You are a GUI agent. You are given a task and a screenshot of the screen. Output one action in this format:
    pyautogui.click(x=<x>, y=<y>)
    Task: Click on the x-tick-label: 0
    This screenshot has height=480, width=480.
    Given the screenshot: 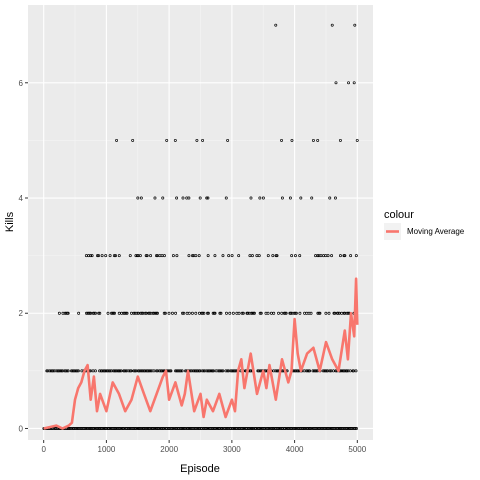 What is the action you would take?
    pyautogui.click(x=43, y=449)
    